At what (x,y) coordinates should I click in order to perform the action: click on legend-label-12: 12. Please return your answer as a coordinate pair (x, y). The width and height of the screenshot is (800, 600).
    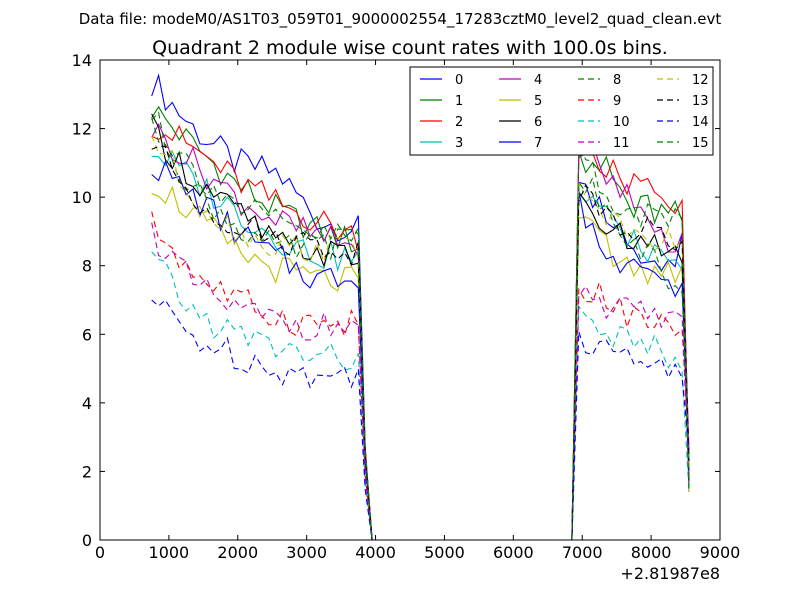
    Looking at the image, I should click on (700, 80).